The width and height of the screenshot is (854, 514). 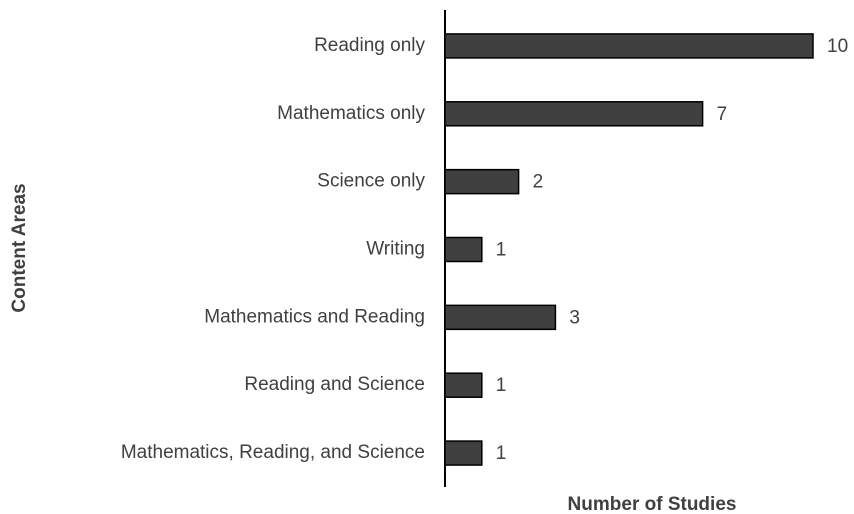 I want to click on y-axis-title: Content Areas, so click(x=19, y=247).